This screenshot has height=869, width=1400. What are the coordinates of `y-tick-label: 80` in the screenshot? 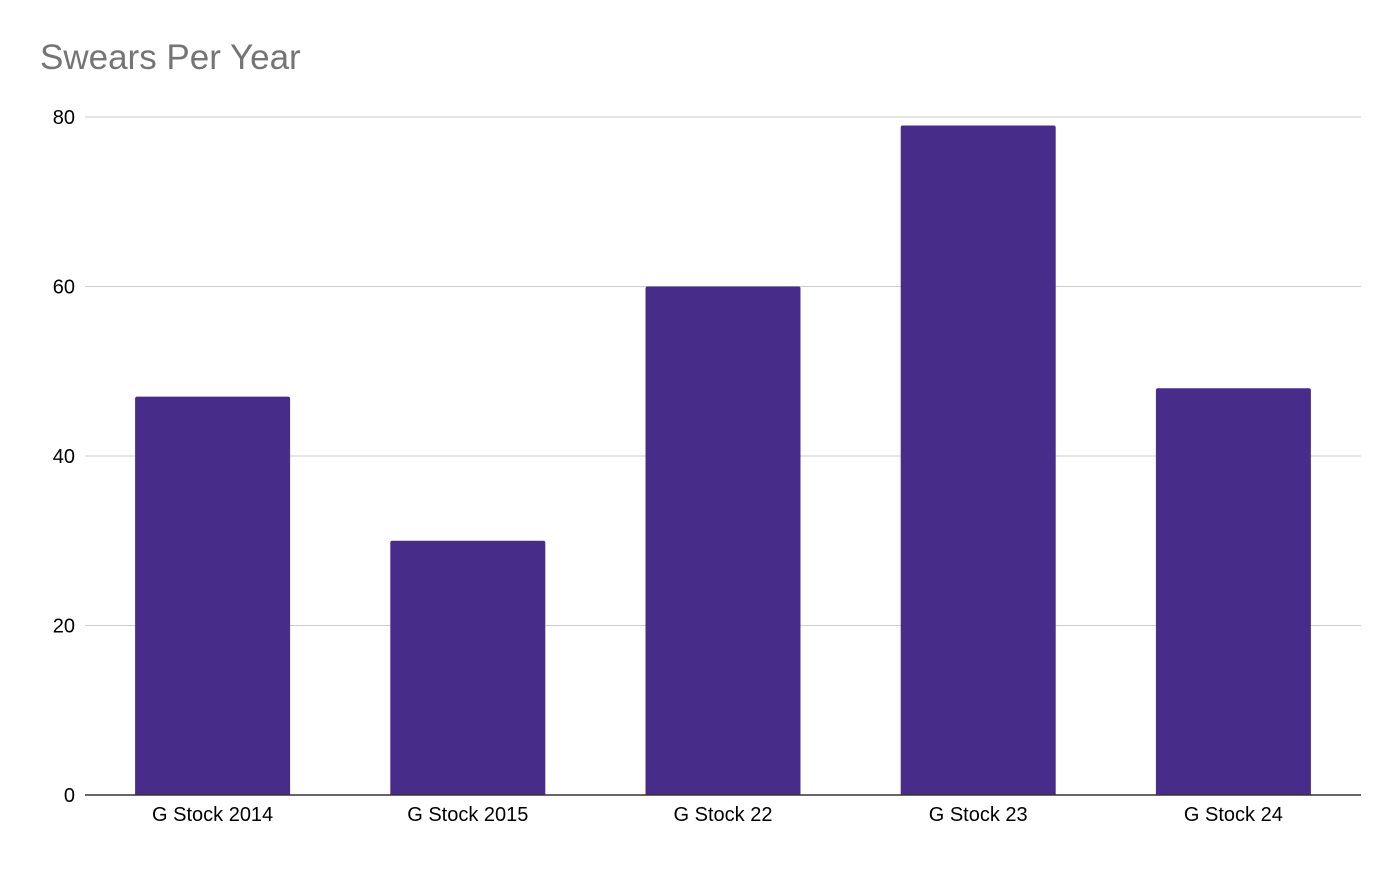 It's located at (64, 118).